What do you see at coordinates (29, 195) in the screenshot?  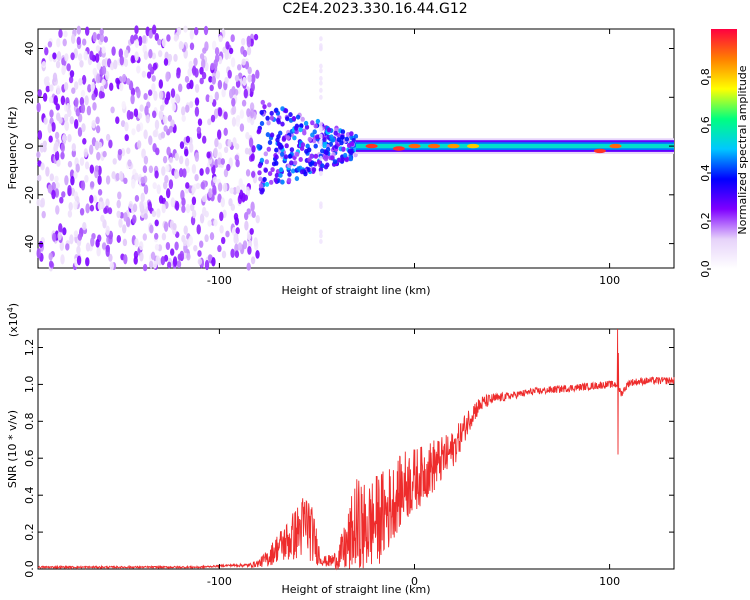 I see `y-tick-label: -20` at bounding box center [29, 195].